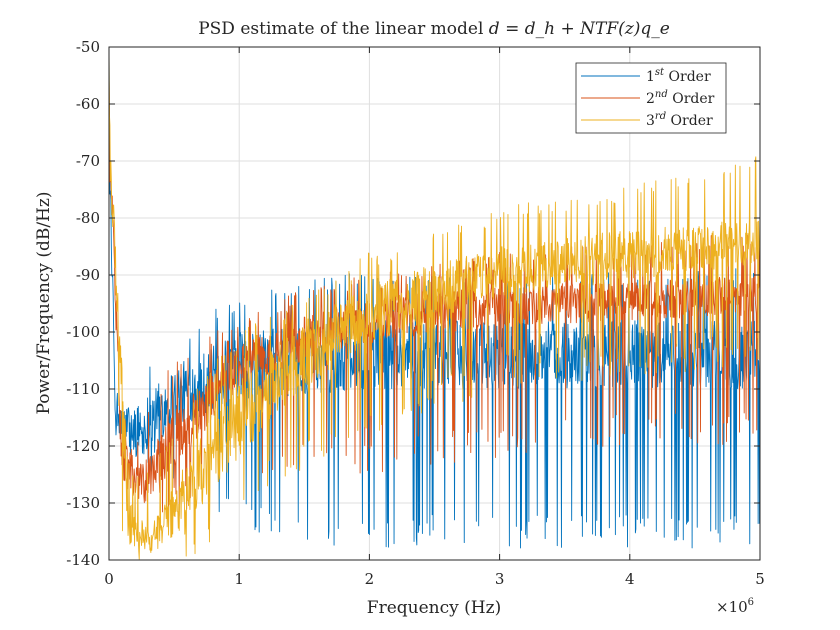 This screenshot has height=630, width=840. Describe the element at coordinates (88, 47) in the screenshot. I see `y-tick-label: -50` at that location.